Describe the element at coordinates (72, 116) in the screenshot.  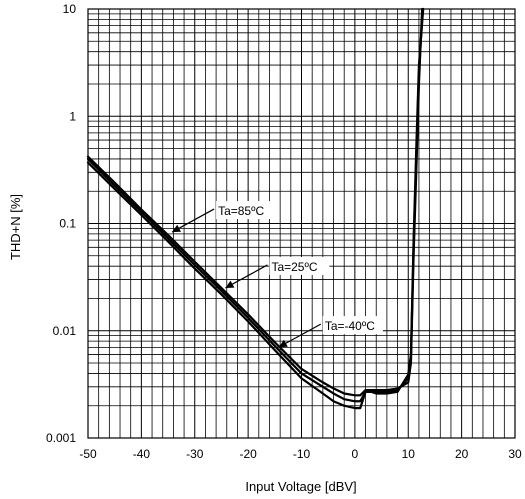
I see `y-tick-label: 1` at that location.